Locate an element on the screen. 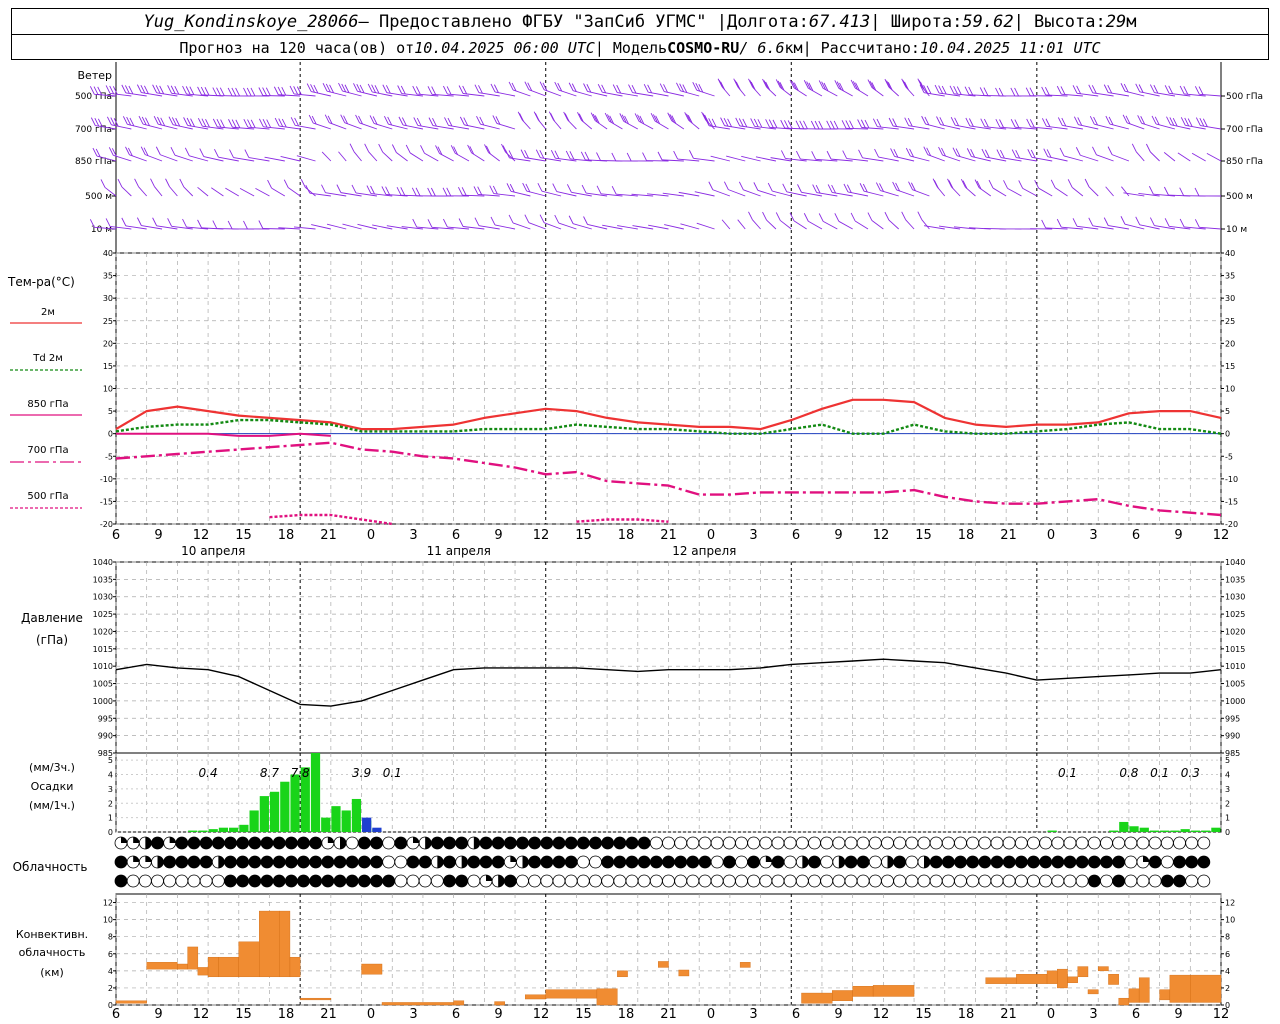 The height and width of the screenshot is (1024, 1280). ytick-left: 1030 is located at coordinates (103, 597).